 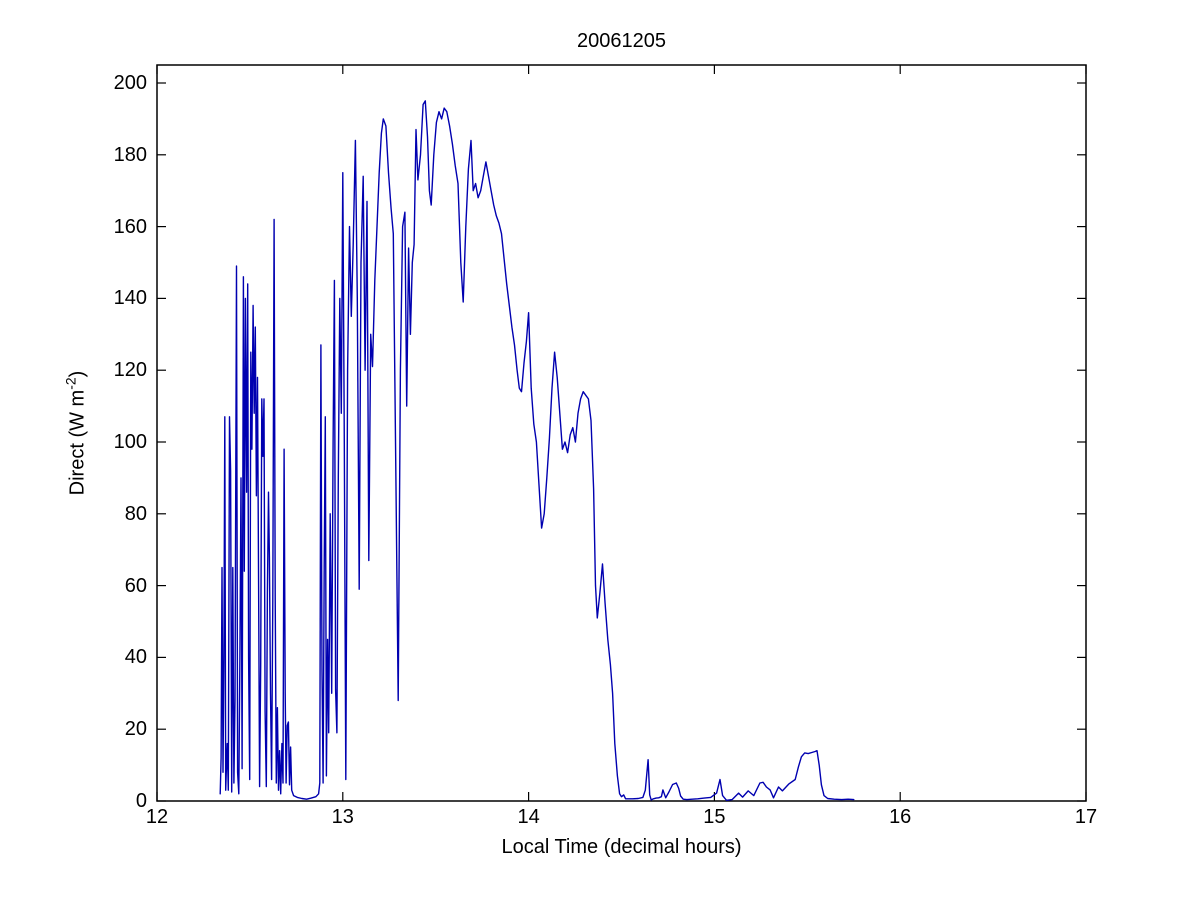 I want to click on y-tick-label: 60, so click(x=135, y=585).